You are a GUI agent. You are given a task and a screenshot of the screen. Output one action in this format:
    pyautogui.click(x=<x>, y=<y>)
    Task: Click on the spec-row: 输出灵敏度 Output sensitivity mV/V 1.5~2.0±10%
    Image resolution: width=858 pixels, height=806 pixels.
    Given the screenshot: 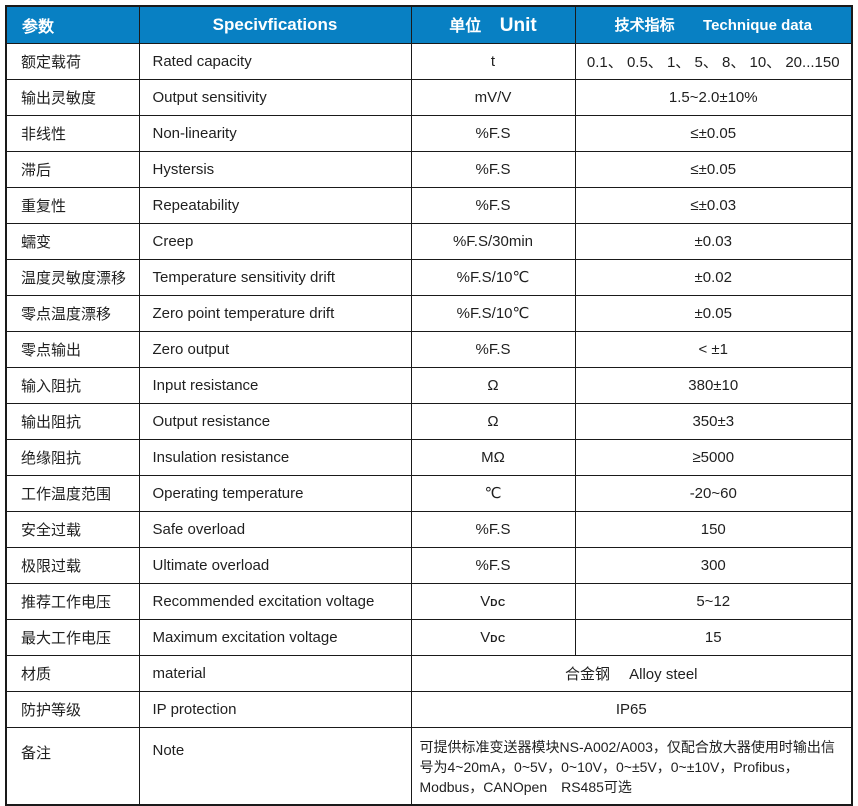 What is the action you would take?
    pyautogui.click(x=429, y=97)
    